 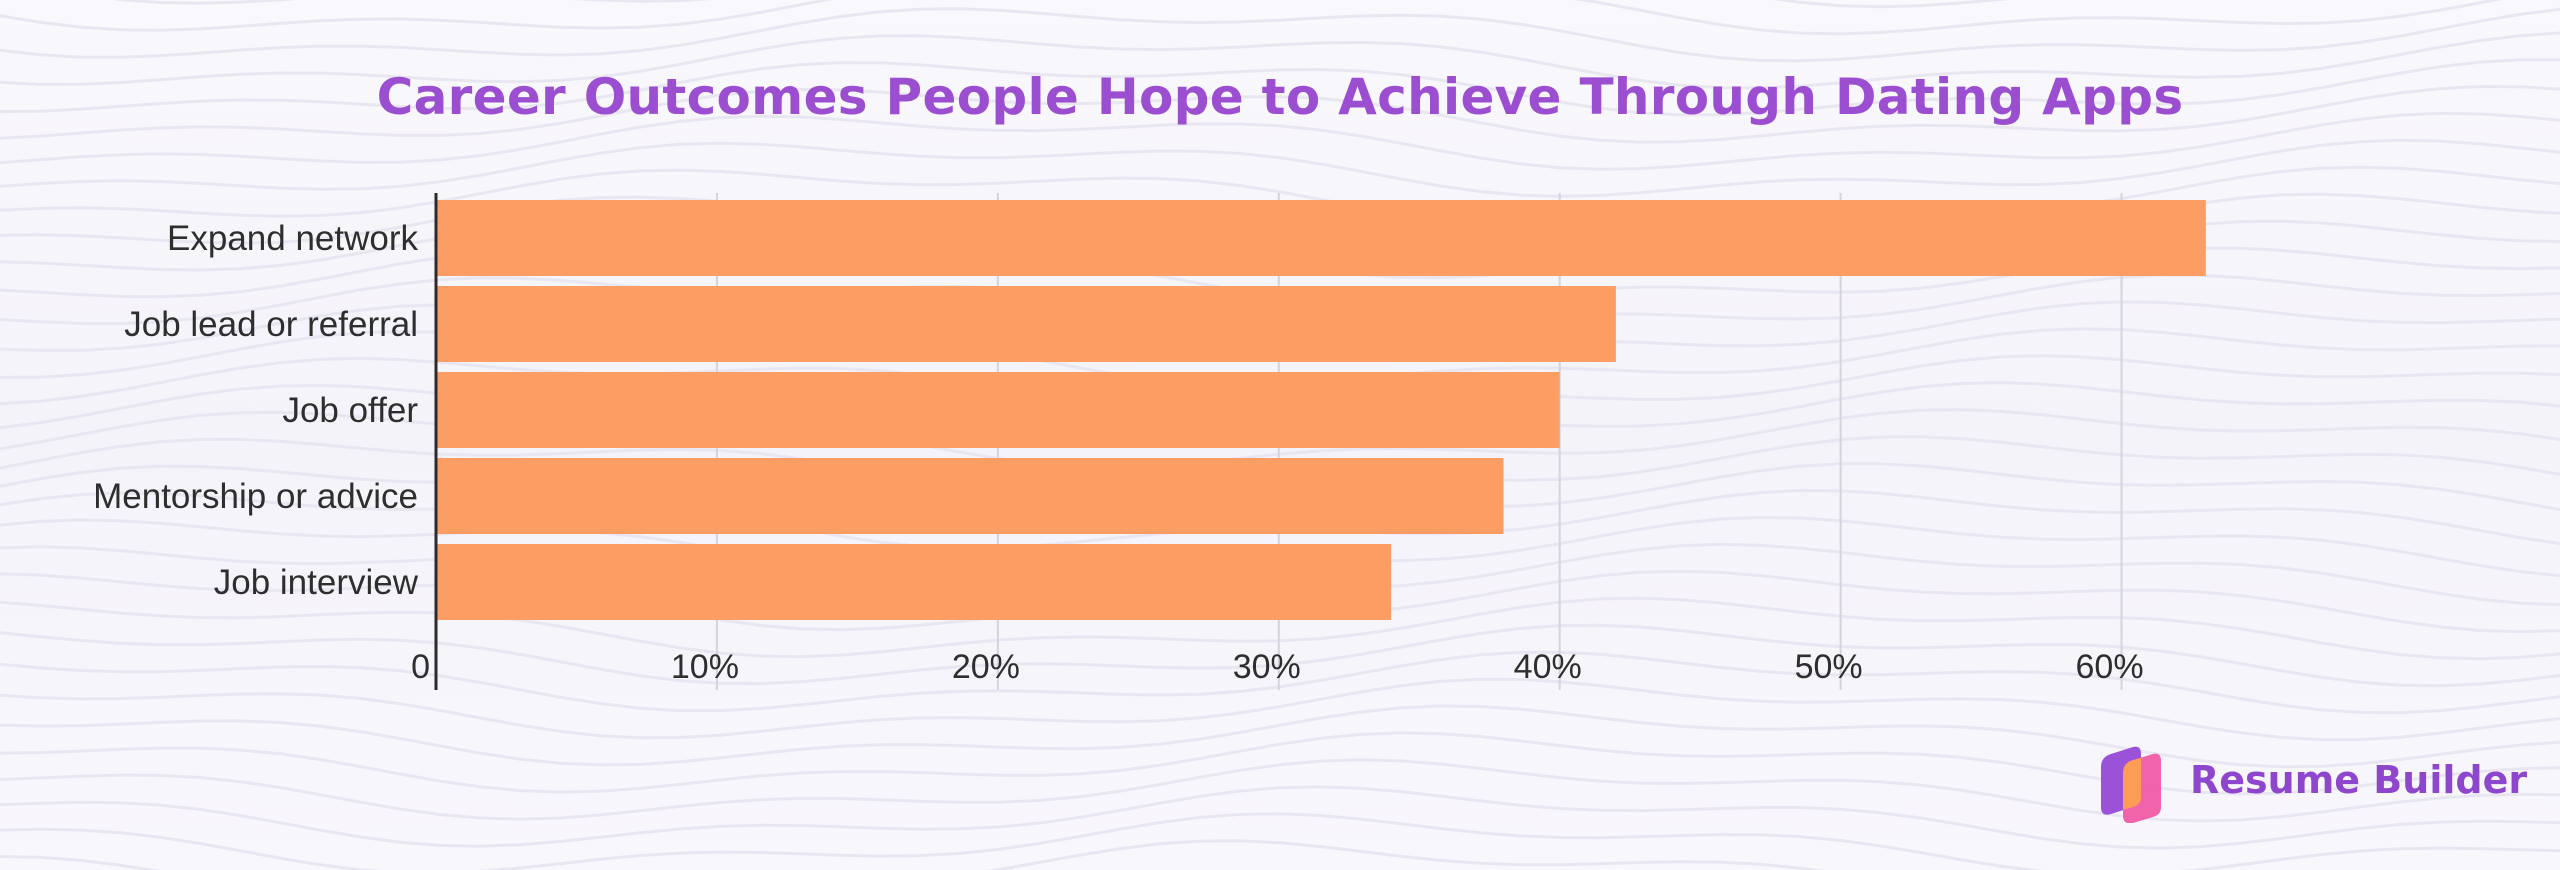 I want to click on resume-builder-logo-icon, so click(x=2131, y=784).